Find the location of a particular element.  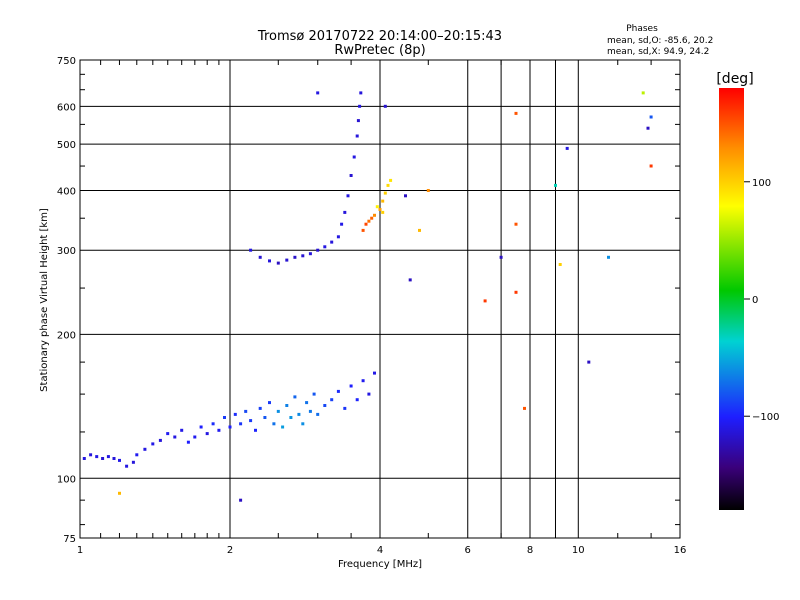

colorbar is located at coordinates (731, 299).